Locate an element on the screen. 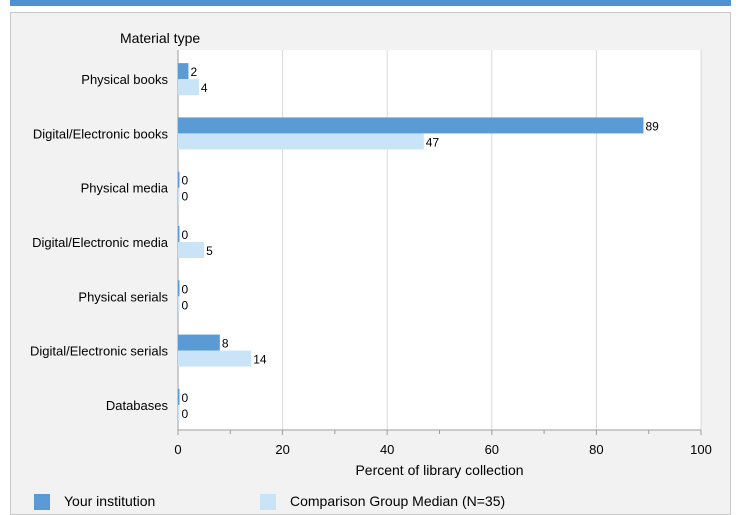  tick-label-x-60: 60 is located at coordinates (492, 449).